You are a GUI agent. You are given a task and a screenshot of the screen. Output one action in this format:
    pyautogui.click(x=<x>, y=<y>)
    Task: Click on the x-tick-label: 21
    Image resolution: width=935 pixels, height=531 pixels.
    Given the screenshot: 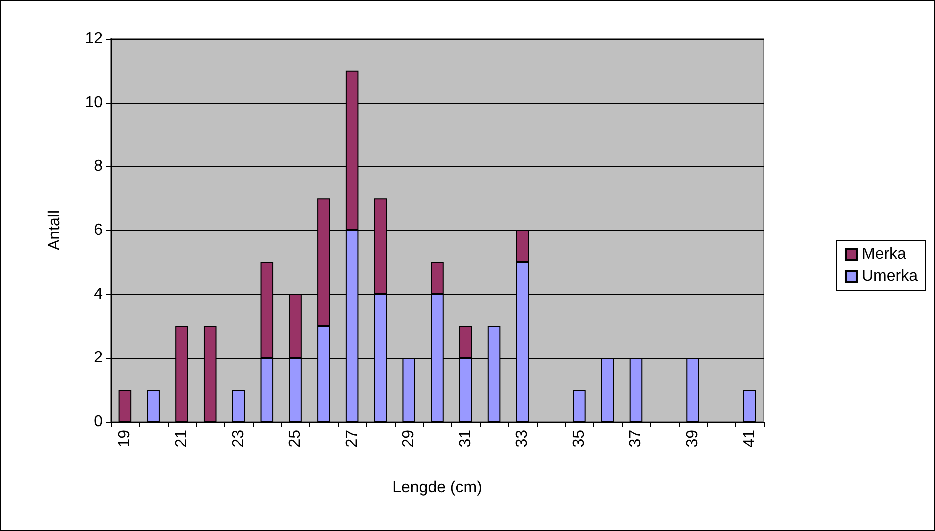 What is the action you would take?
    pyautogui.click(x=181, y=439)
    